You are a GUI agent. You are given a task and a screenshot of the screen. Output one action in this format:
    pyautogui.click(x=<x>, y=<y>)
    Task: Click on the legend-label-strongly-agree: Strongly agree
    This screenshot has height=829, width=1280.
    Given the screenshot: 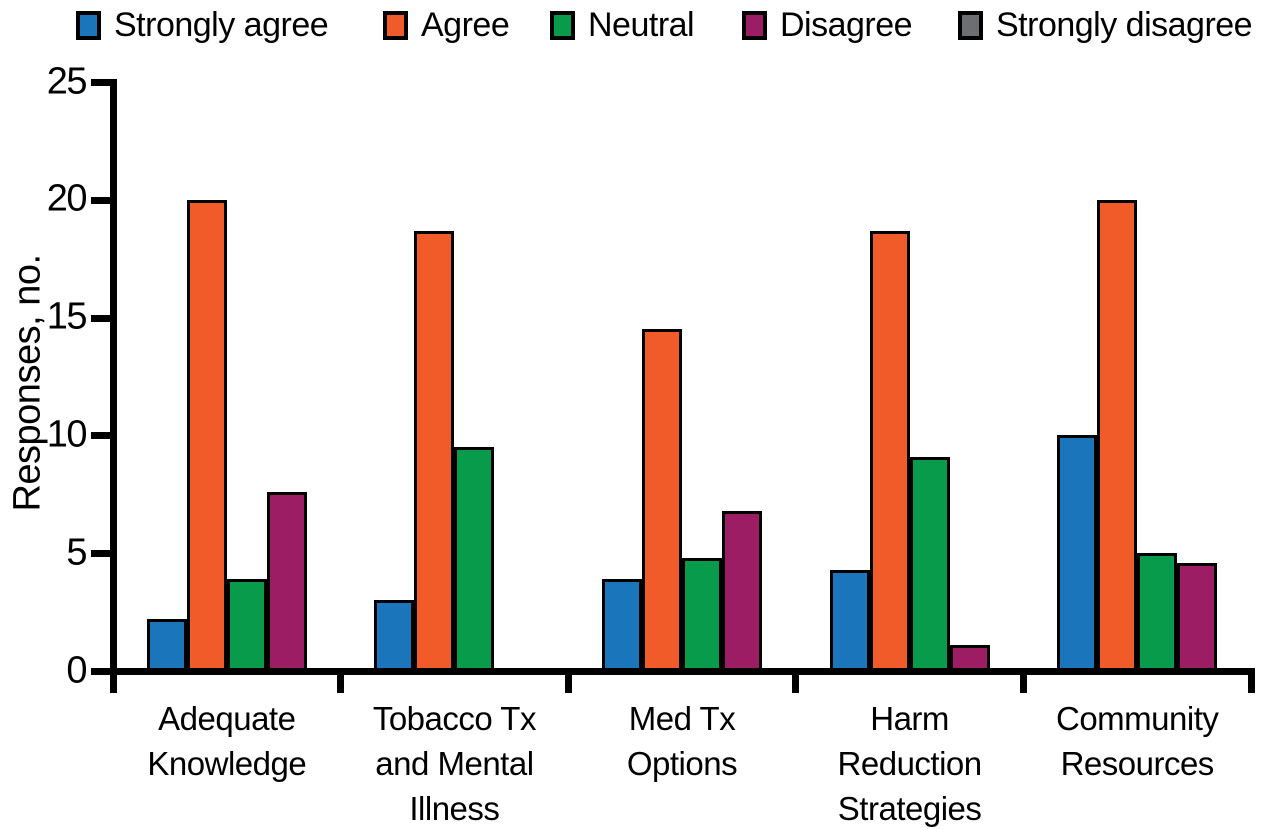 What is the action you would take?
    pyautogui.click(x=221, y=24)
    